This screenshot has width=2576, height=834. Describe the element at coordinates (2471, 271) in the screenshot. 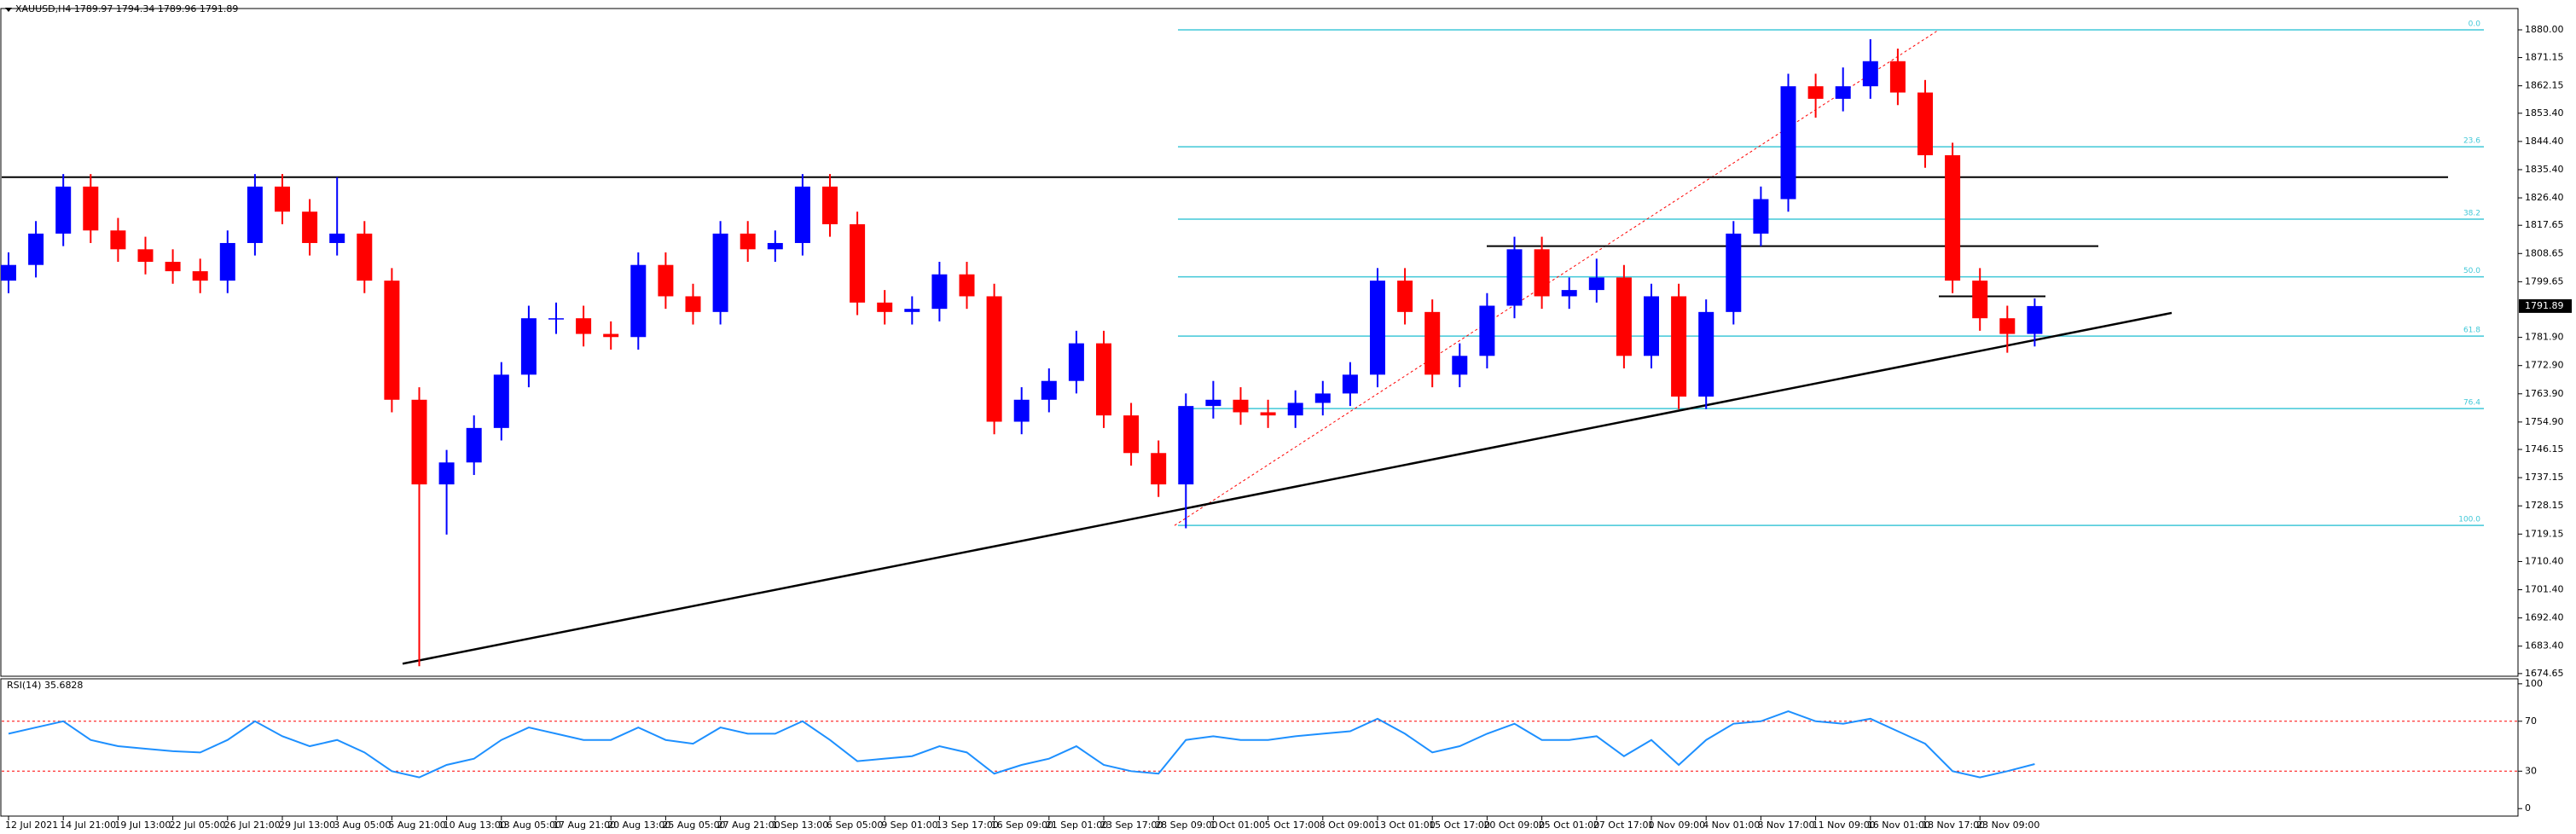

I see `fib-label: 50.0` at that location.